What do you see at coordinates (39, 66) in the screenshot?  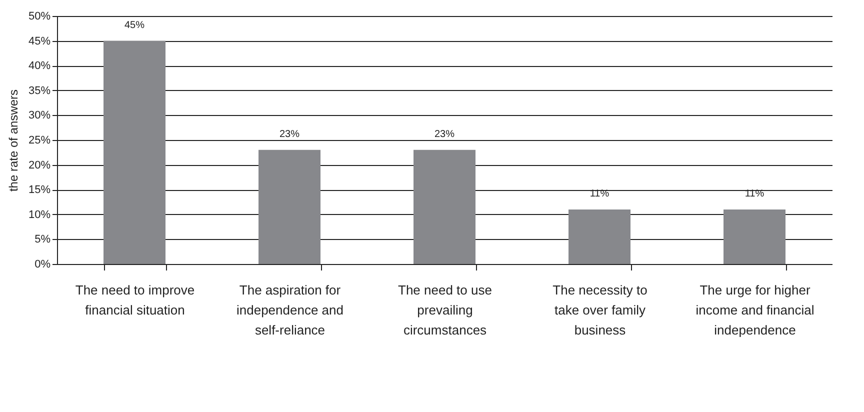 I see `y-tick-label: 40%` at bounding box center [39, 66].